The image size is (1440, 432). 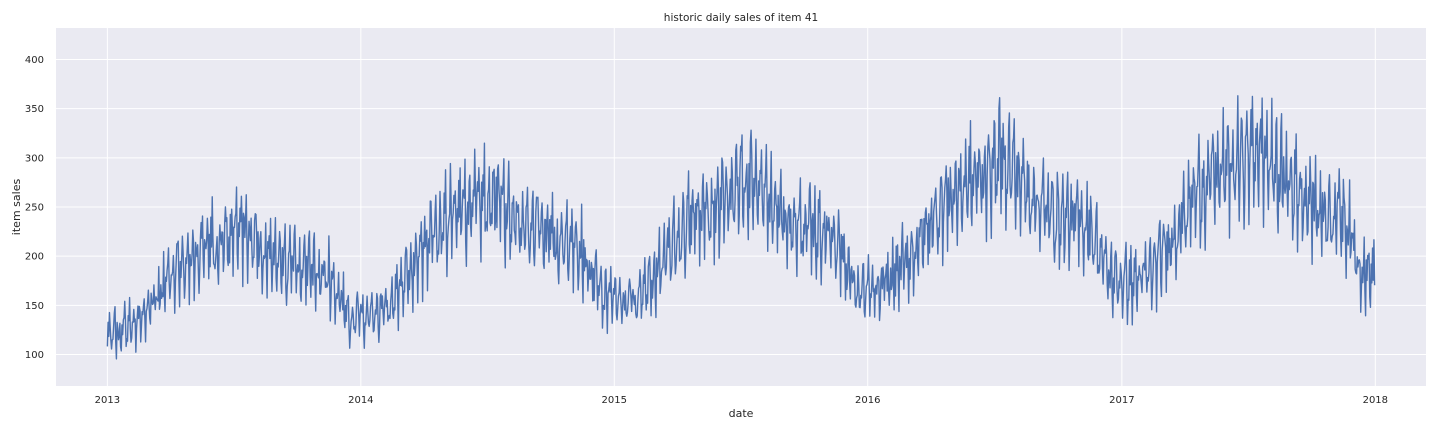 I want to click on y-tick-label-200: 200, so click(x=34, y=257).